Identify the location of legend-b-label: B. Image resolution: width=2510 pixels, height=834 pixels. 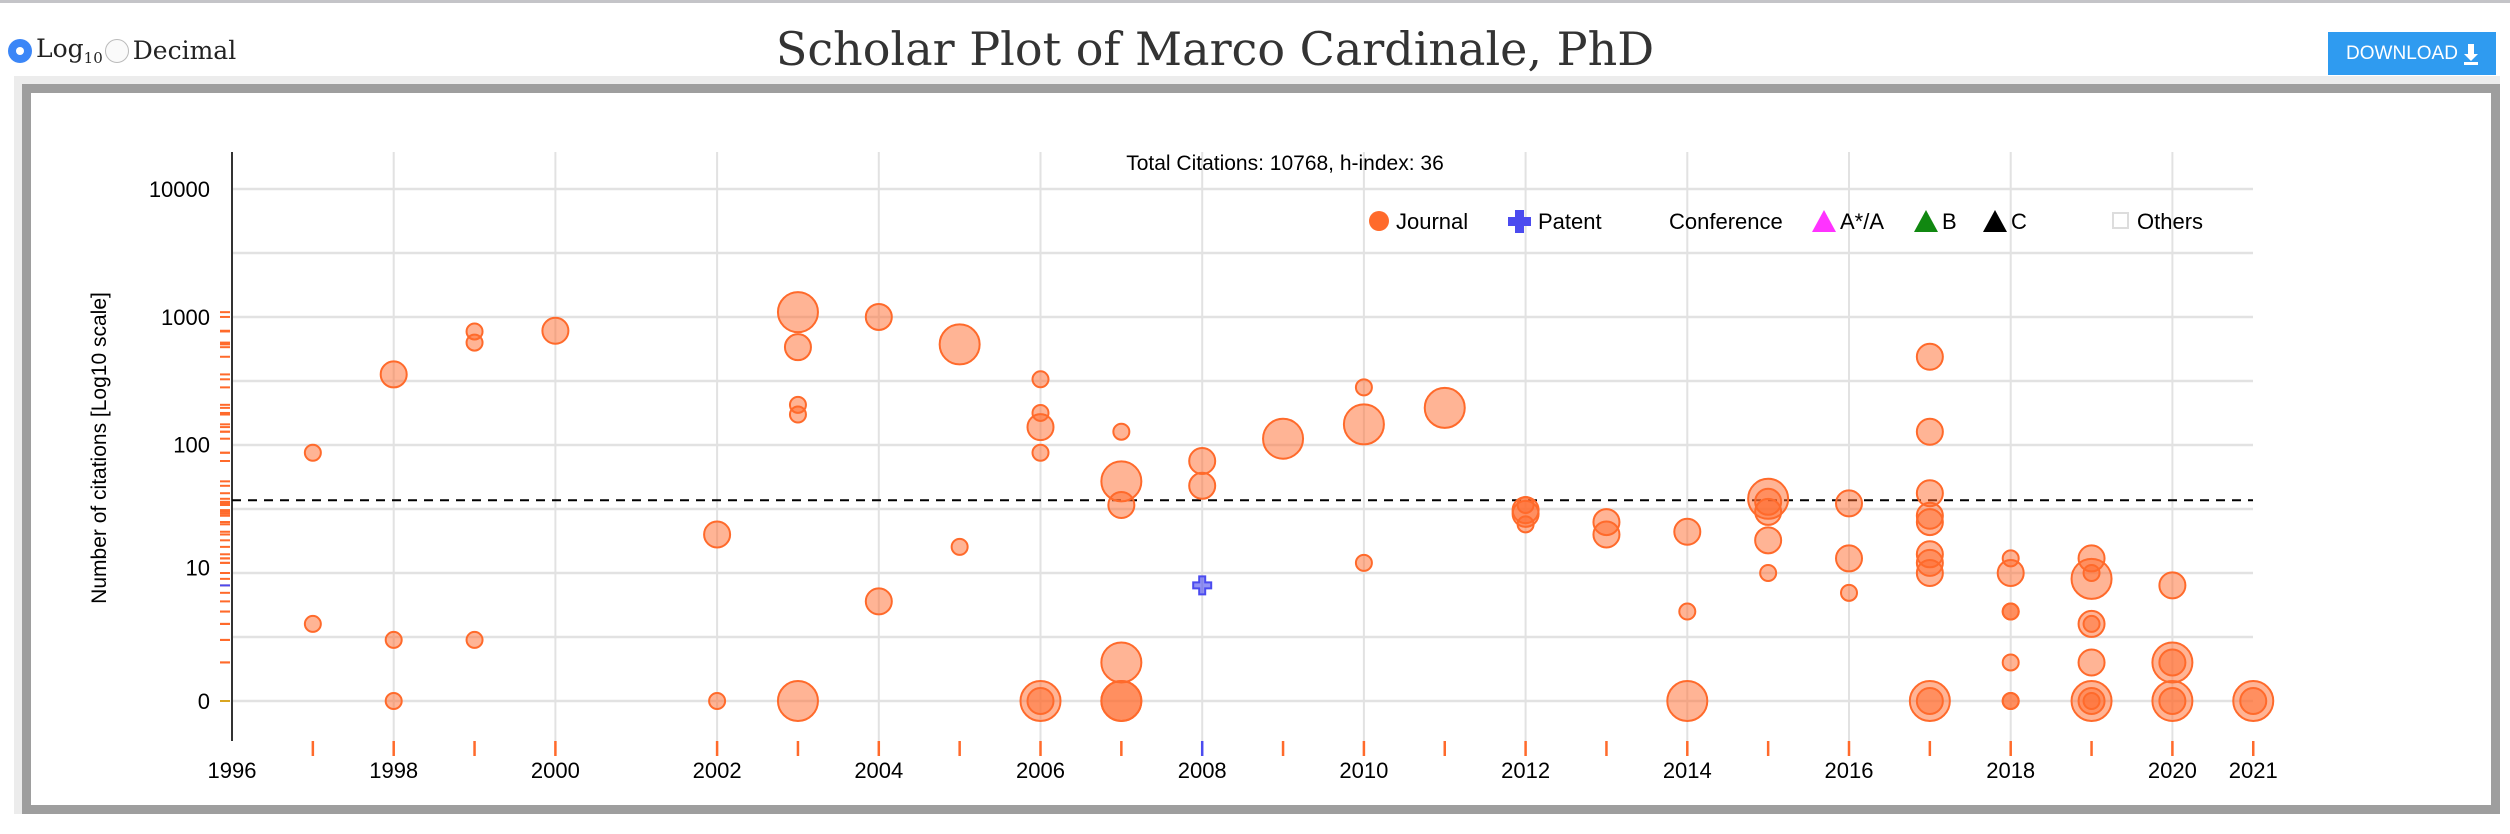
(1949, 221).